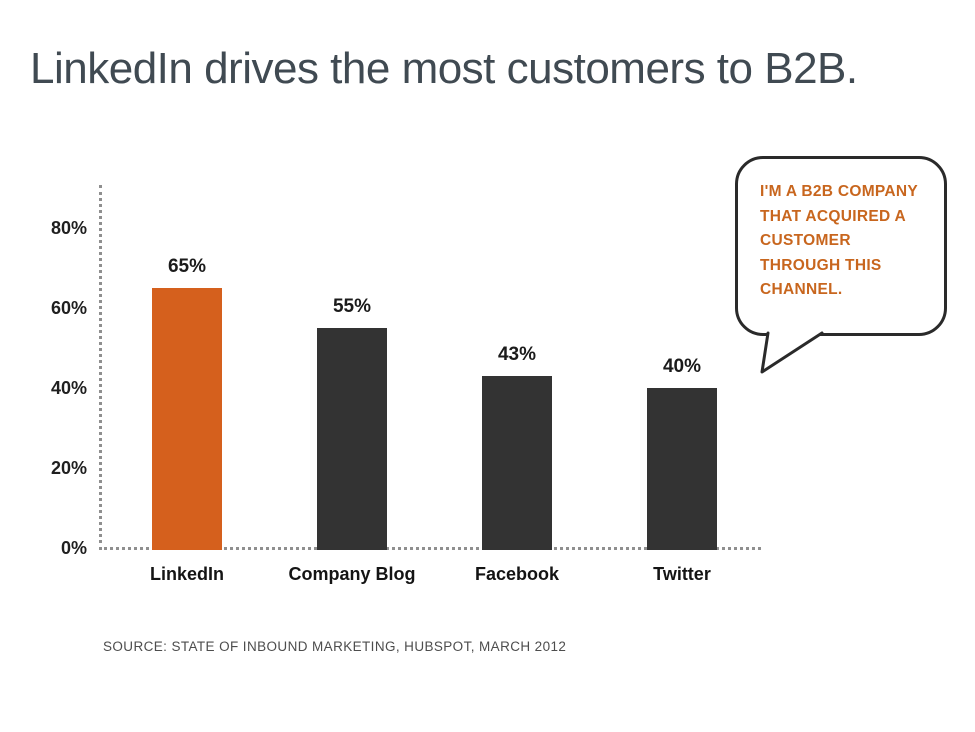  I want to click on x-axis-label: Facebook, so click(517, 574).